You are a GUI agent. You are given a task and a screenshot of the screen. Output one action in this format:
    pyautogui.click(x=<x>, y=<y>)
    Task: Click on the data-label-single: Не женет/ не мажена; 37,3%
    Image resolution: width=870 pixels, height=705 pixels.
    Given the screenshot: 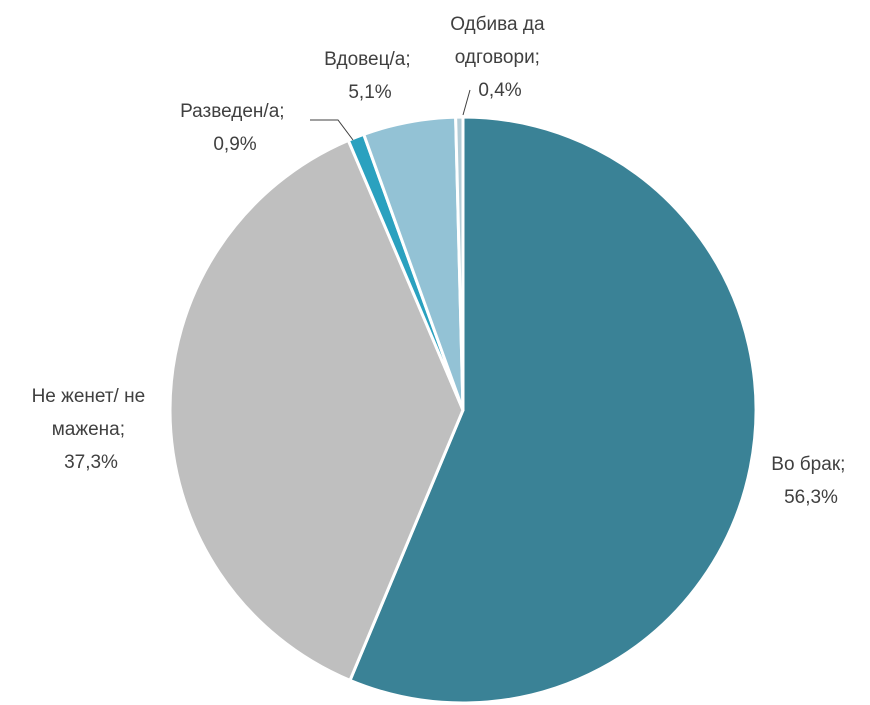 What is the action you would take?
    pyautogui.click(x=91, y=429)
    